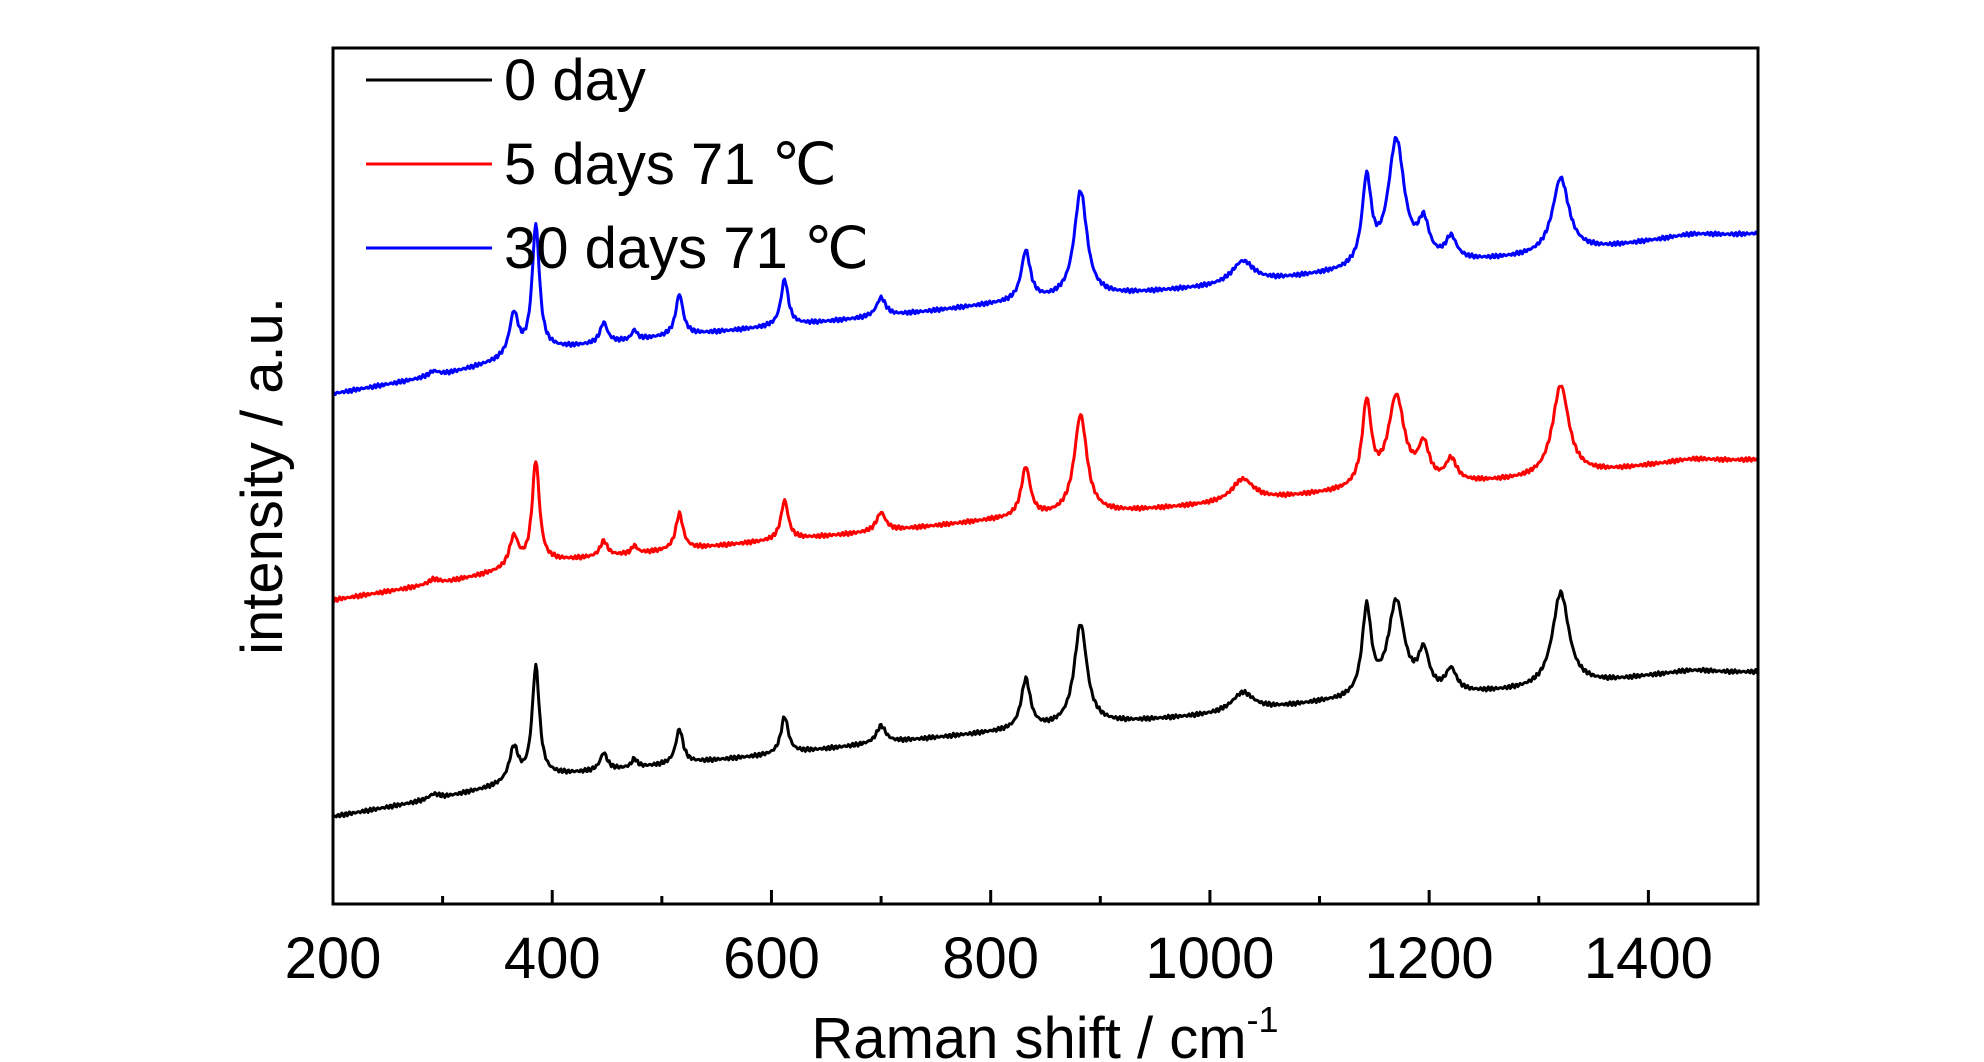 Image resolution: width=1984 pixels, height=1062 pixels. What do you see at coordinates (990, 897) in the screenshot?
I see `x-axis-ticks` at bounding box center [990, 897].